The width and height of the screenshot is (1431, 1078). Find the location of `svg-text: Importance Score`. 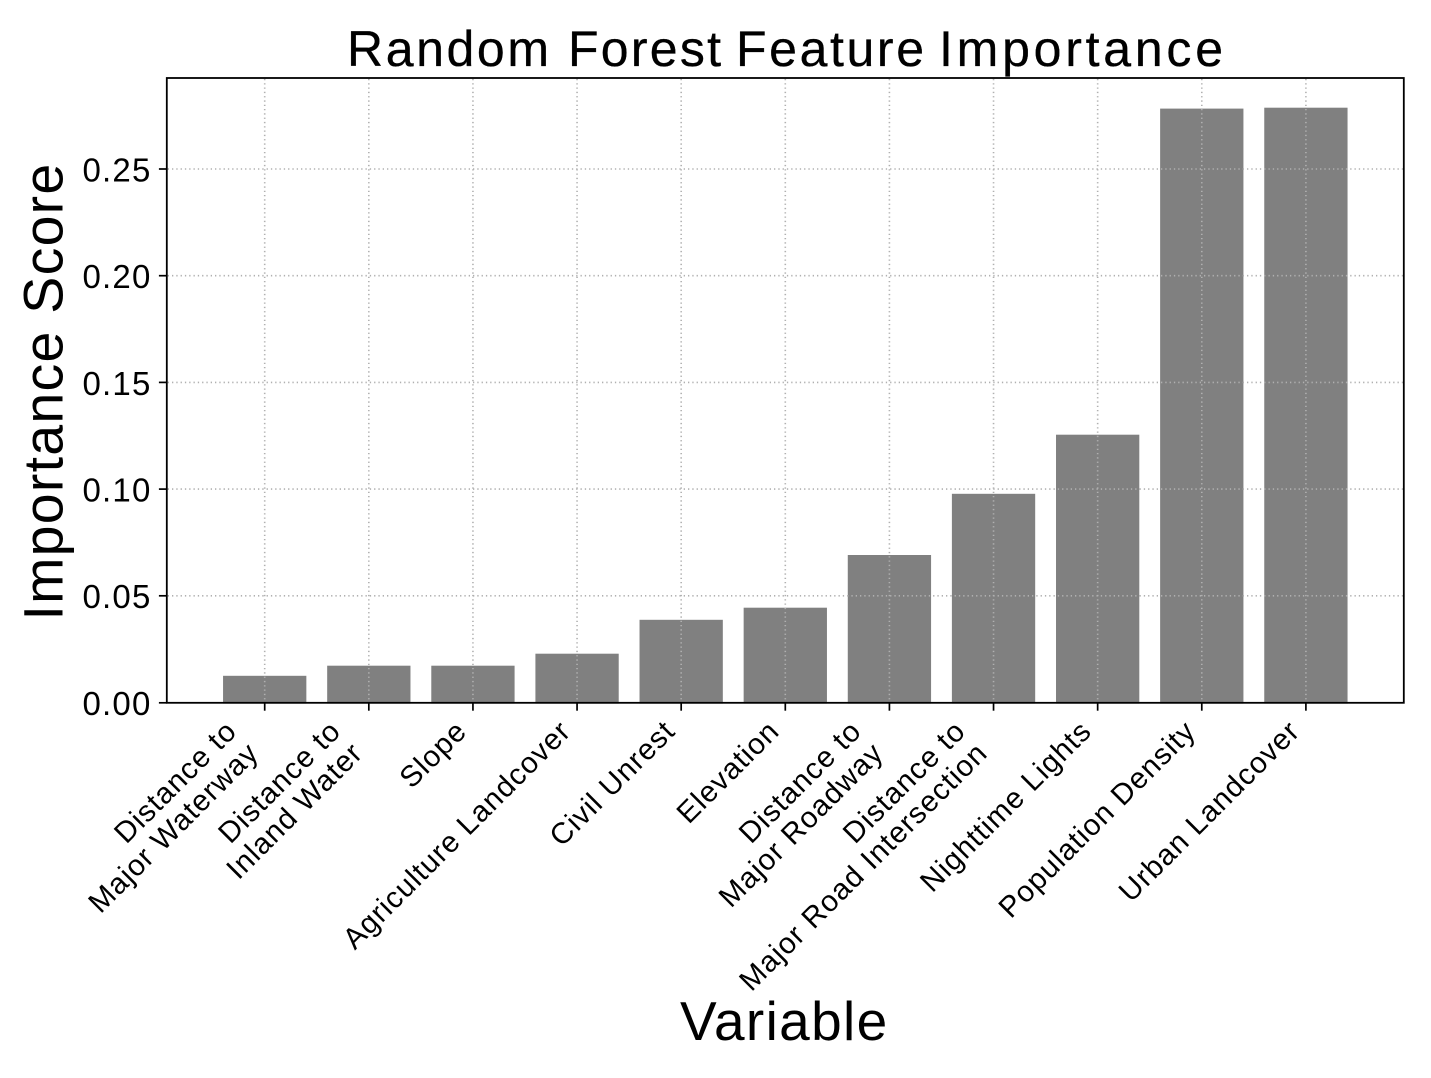

svg-text: Importance Score is located at coordinates (43, 391).